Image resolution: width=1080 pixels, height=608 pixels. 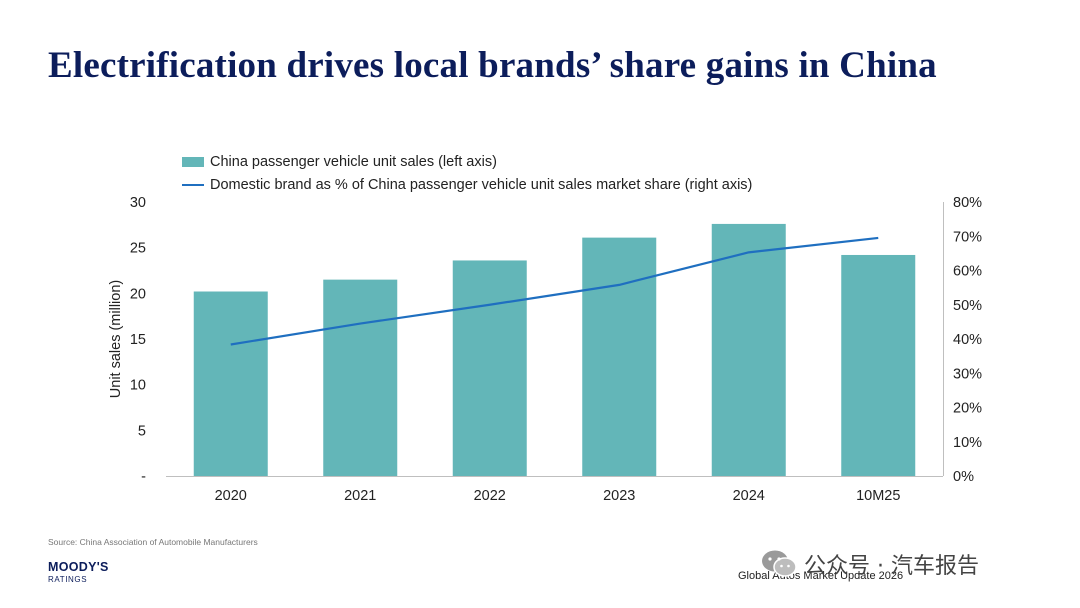 What do you see at coordinates (490, 496) in the screenshot?
I see `x-tick-label-2022: 2022` at bounding box center [490, 496].